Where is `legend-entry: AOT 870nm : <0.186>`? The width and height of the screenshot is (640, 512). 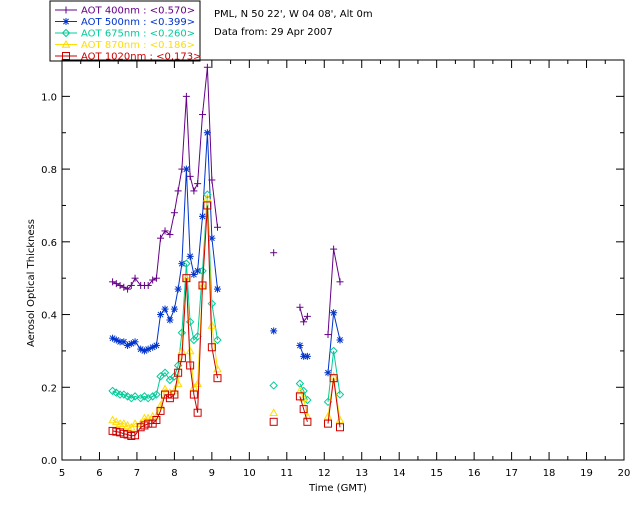 legend-entry: AOT 870nm : <0.186> is located at coordinates (138, 45).